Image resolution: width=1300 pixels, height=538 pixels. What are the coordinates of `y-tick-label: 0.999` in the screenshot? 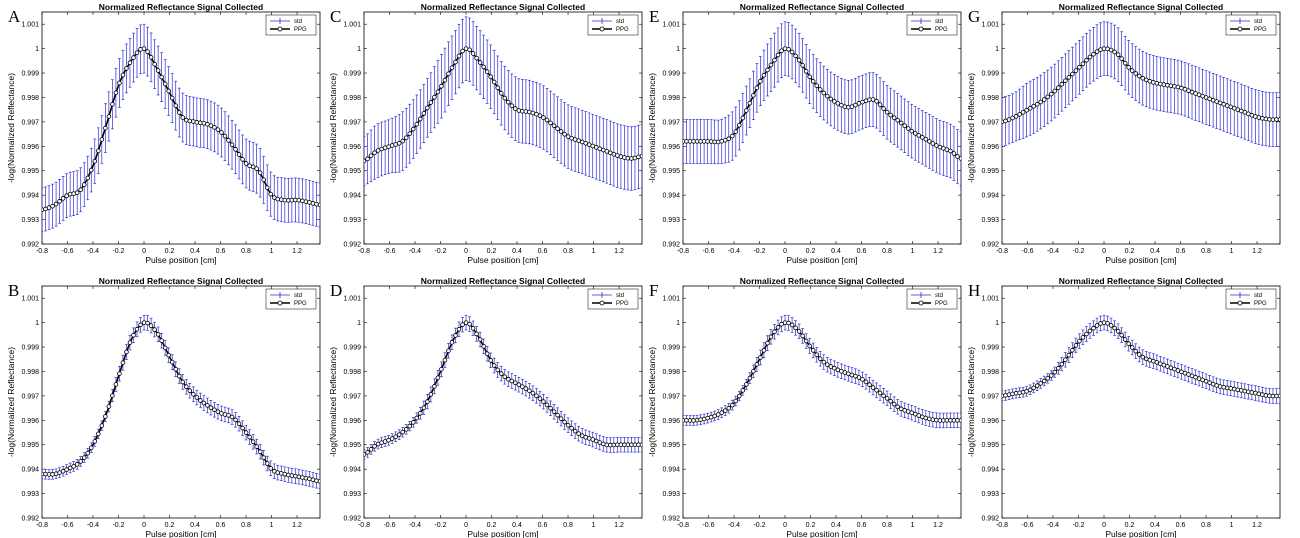 It's located at (671, 74).